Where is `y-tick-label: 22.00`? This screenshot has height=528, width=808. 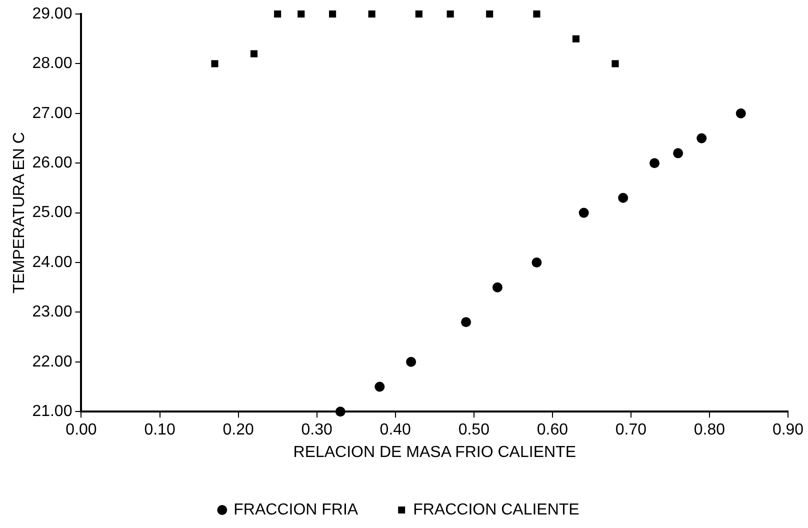 y-tick-label: 22.00 is located at coordinates (52, 361).